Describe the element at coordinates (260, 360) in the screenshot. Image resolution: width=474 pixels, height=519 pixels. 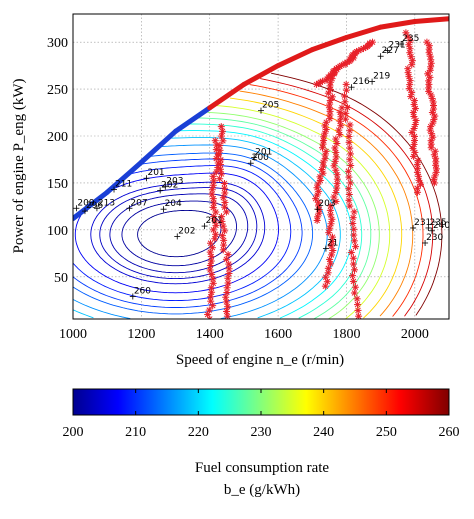
I see `x-axis-label: Speed of engine n_e (r/min)` at that location.